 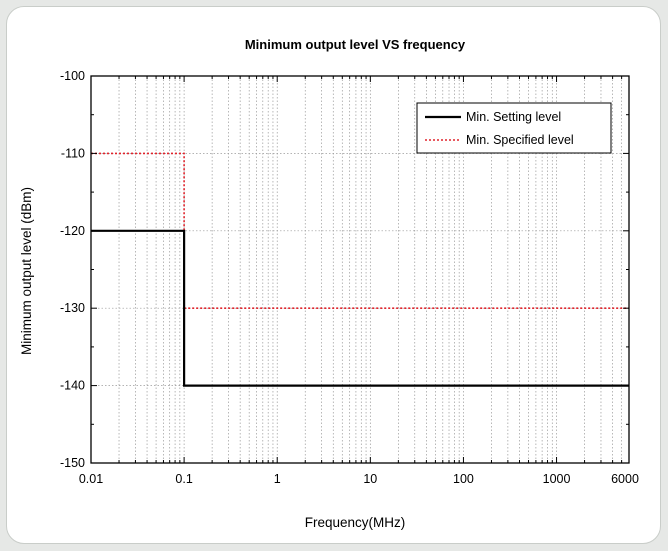 I want to click on y-tick-label: -130, so click(x=72, y=308).